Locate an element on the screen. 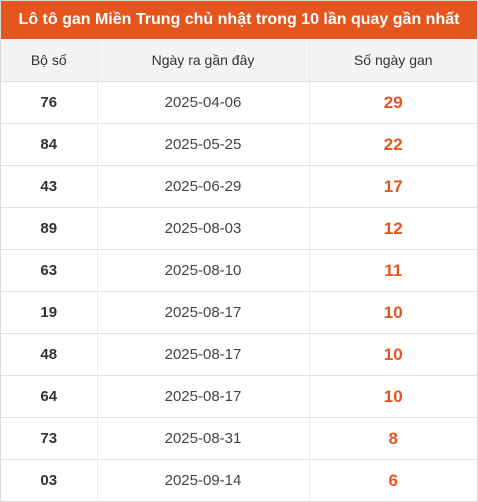  table-row: 84 2025-05-25 22 is located at coordinates (239, 144).